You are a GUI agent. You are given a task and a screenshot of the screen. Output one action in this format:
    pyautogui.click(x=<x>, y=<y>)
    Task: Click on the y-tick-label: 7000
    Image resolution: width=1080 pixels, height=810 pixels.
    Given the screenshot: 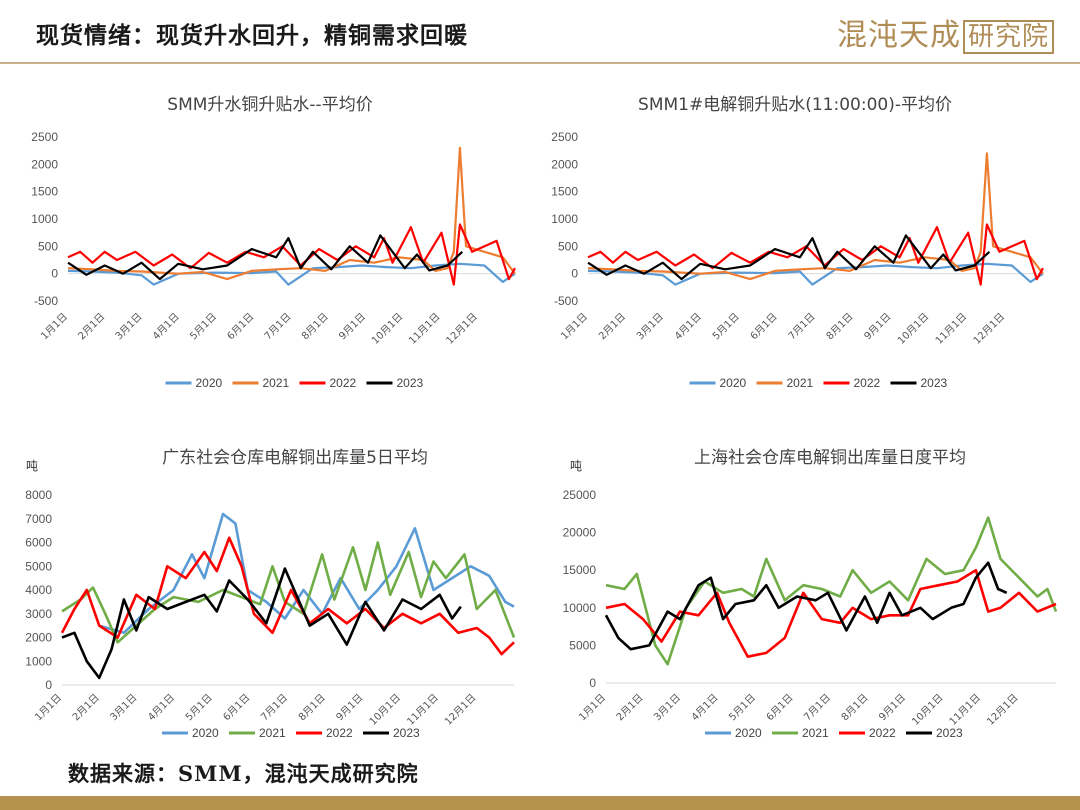 What is the action you would take?
    pyautogui.click(x=38, y=519)
    